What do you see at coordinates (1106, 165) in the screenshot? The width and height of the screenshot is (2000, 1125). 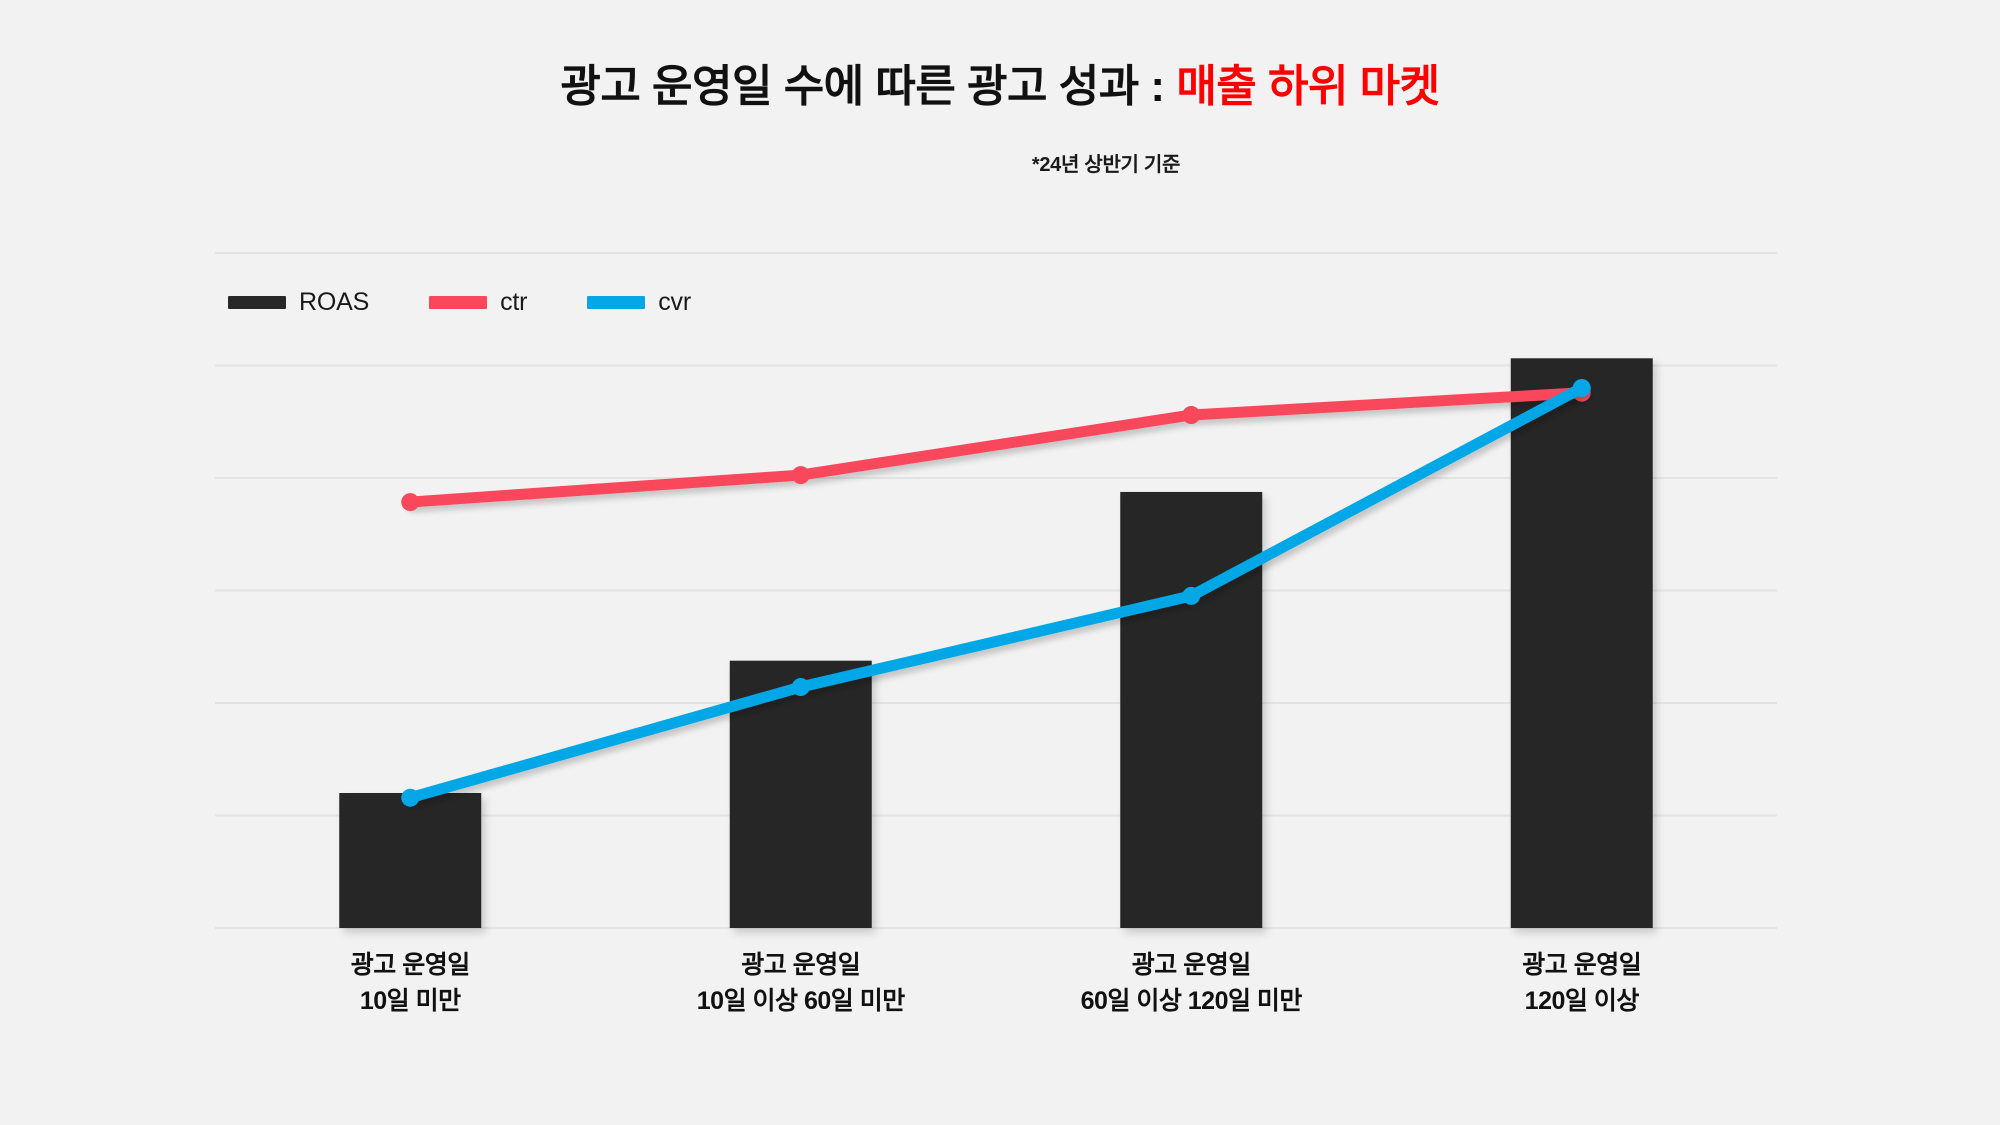 I see `chart-subtitle: *24년 상반기 기준` at bounding box center [1106, 165].